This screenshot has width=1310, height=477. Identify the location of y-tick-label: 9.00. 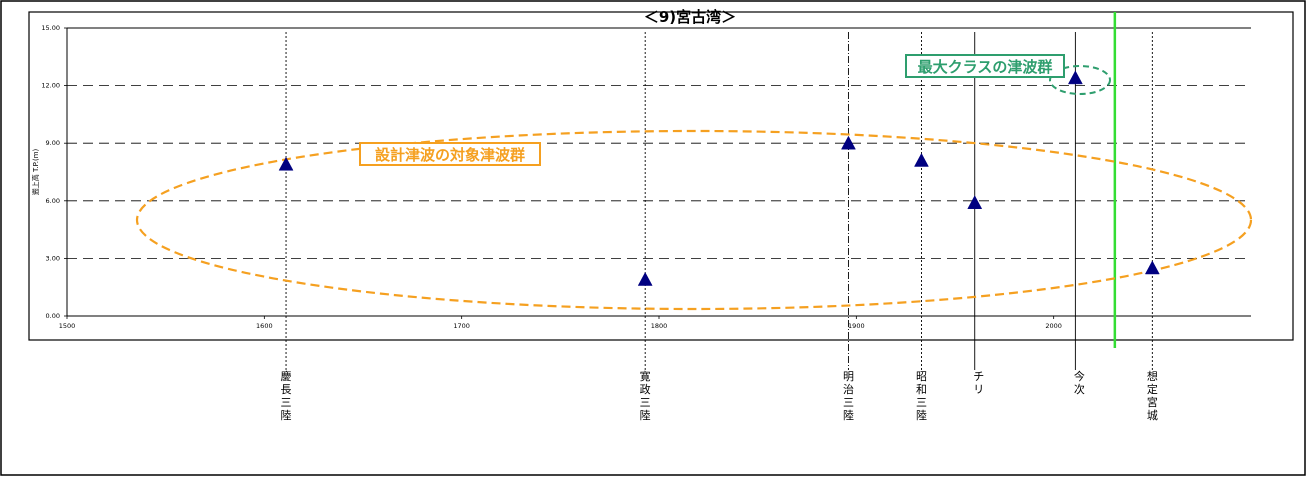
(53, 143).